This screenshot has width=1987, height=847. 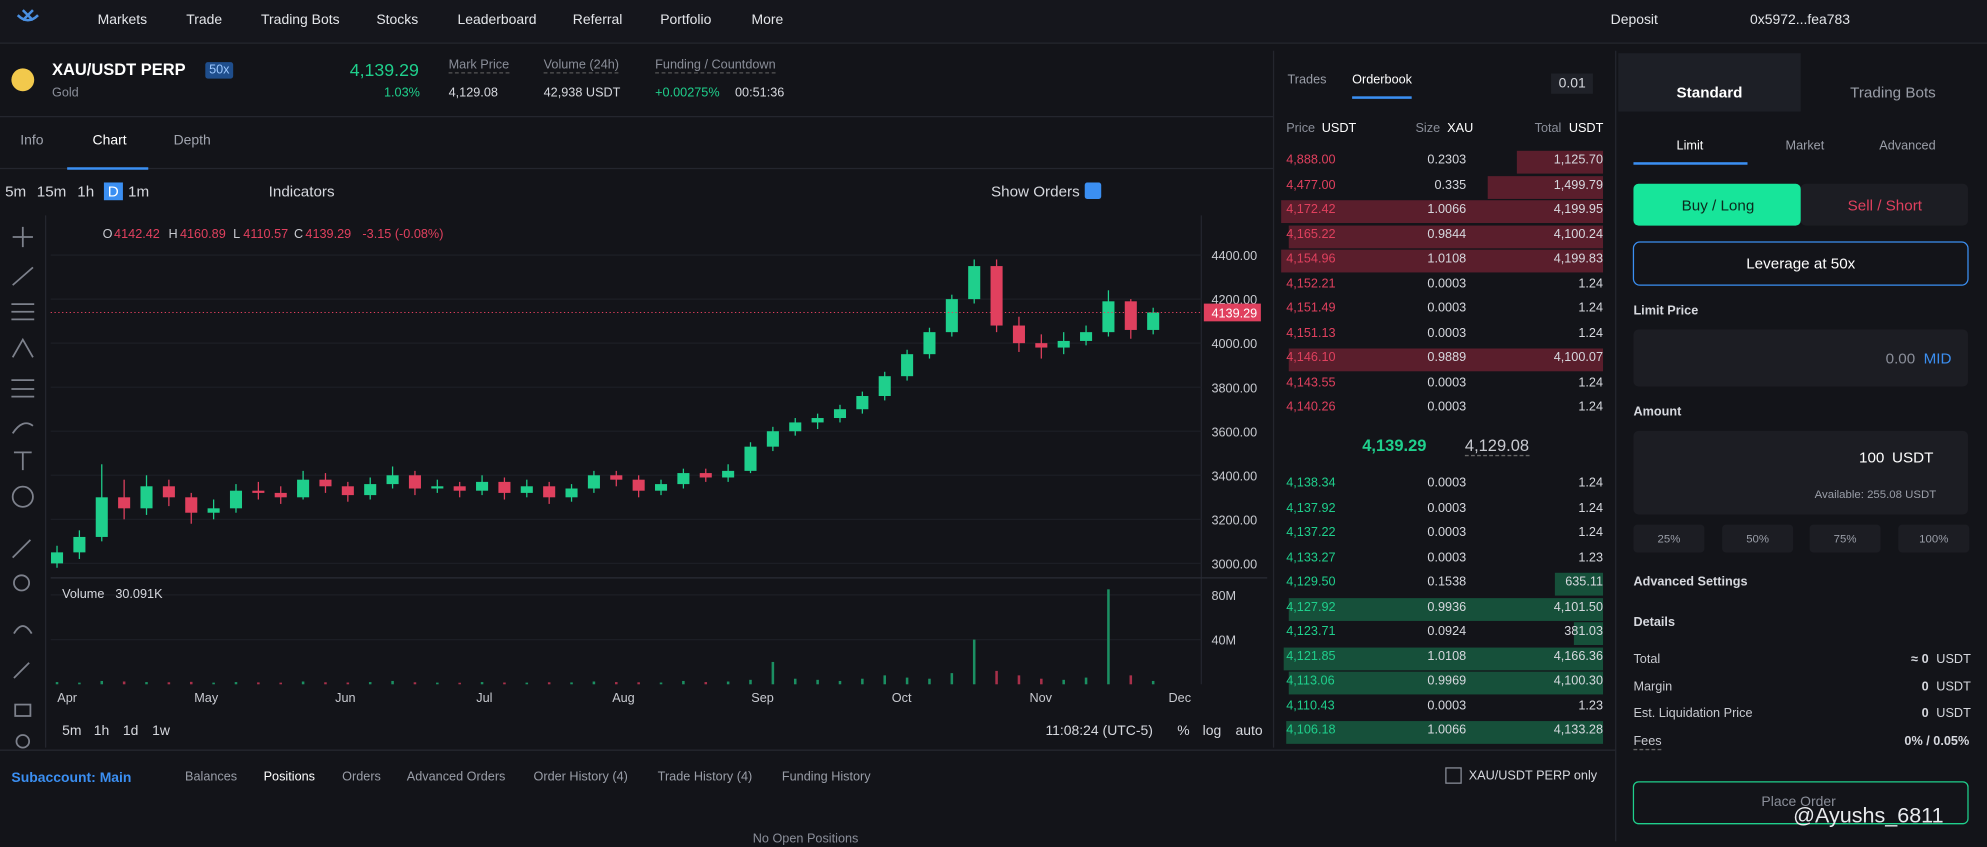 What do you see at coordinates (71, 731) in the screenshot?
I see `range-button: 5m` at bounding box center [71, 731].